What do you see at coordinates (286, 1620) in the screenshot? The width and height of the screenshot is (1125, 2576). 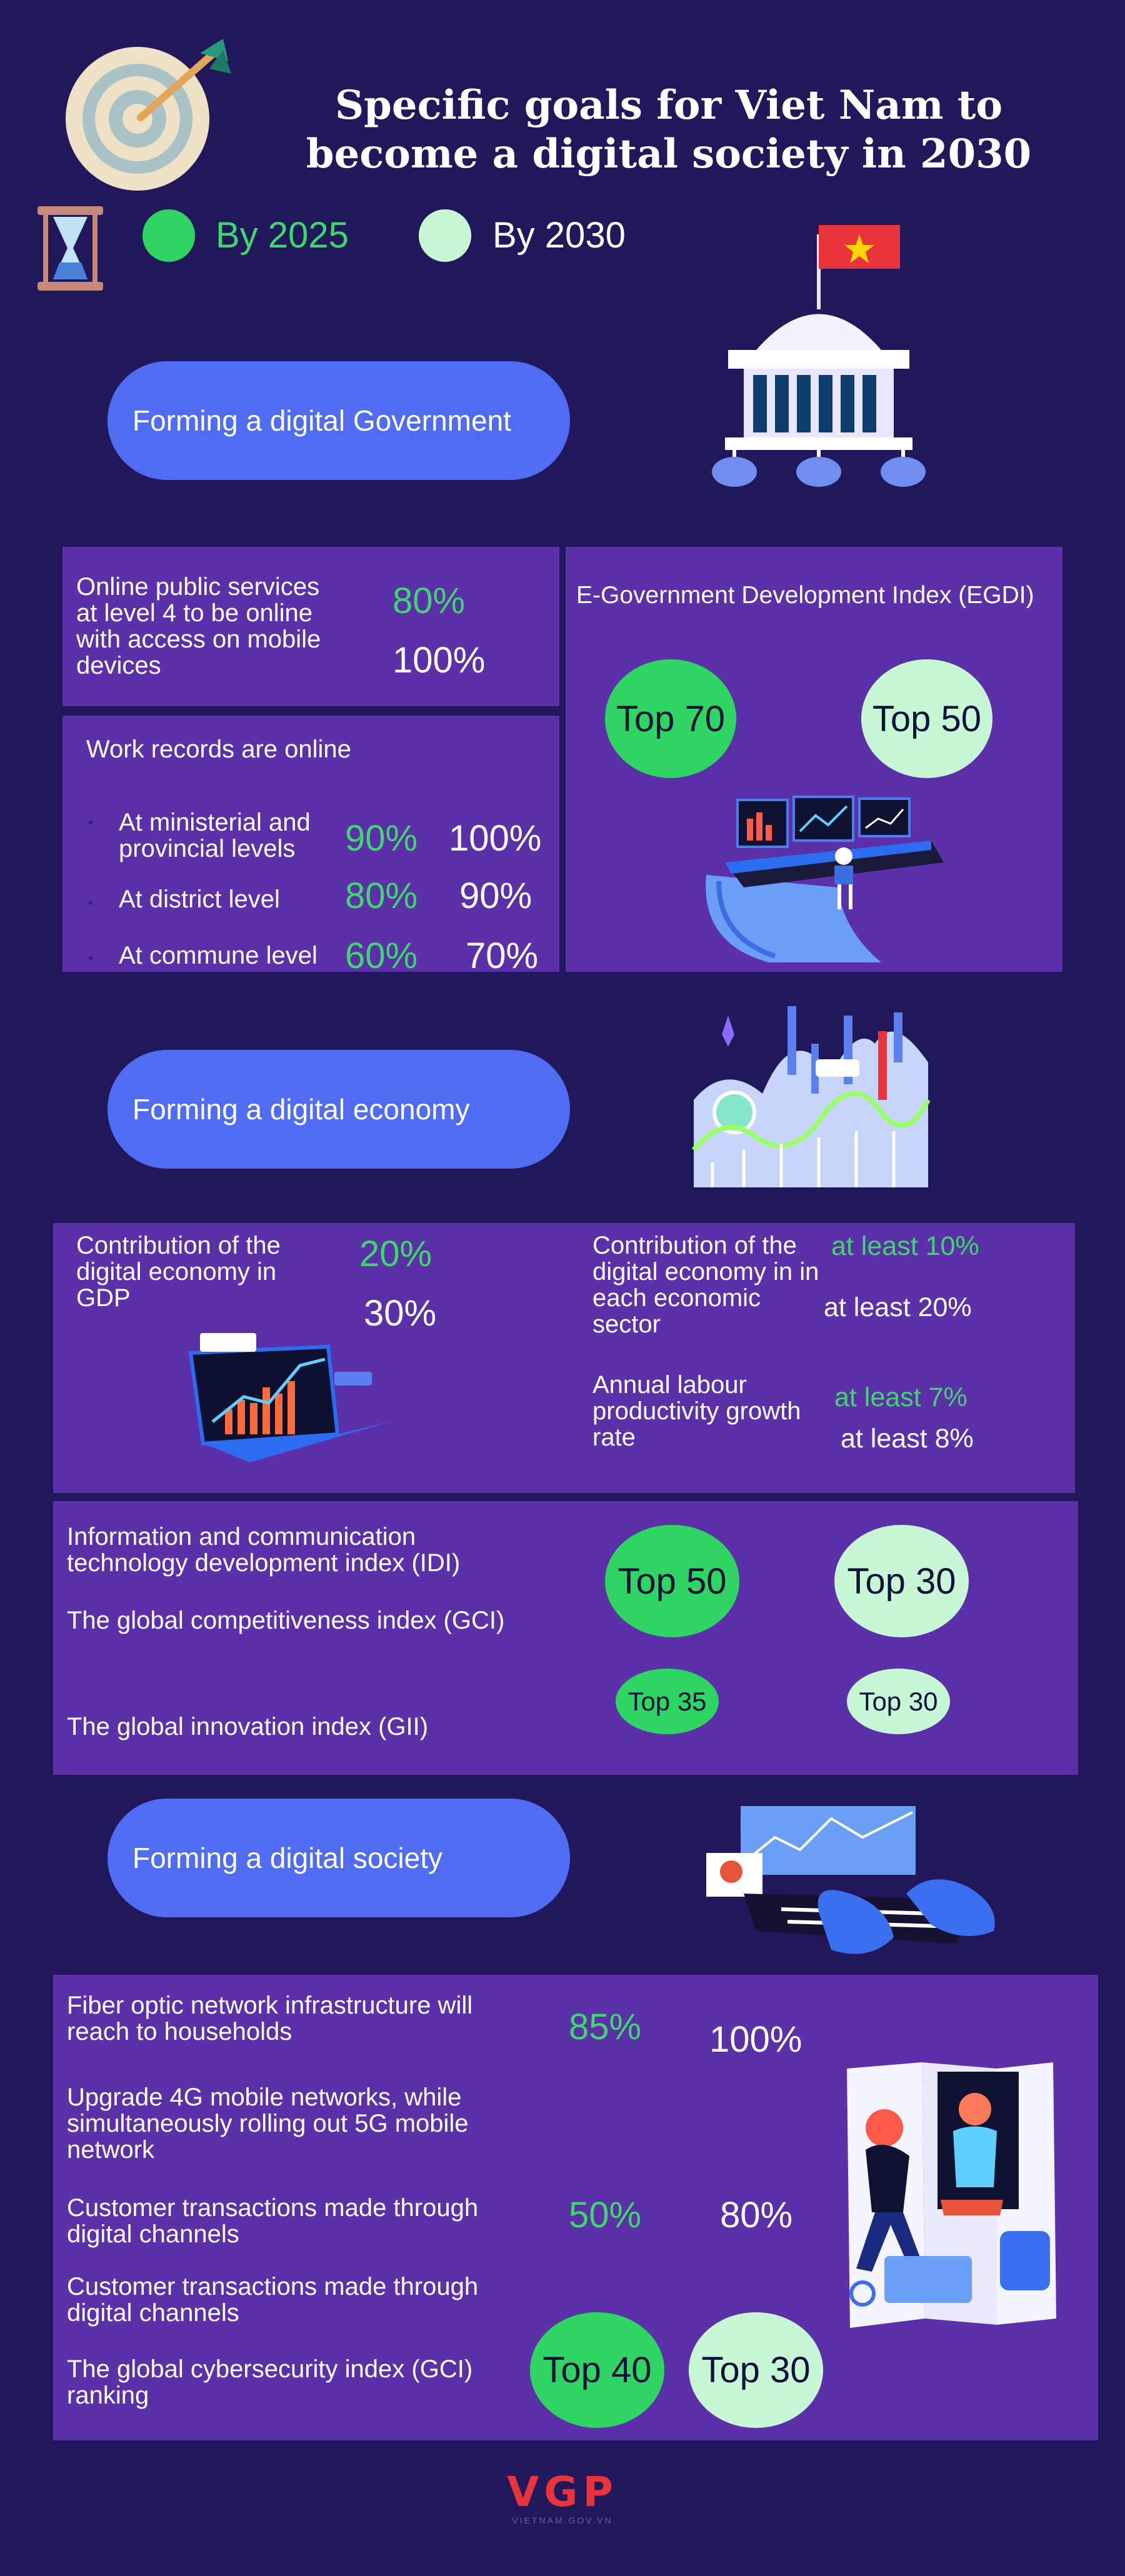 I see `gci-label: The global competitiveness index (GCI)` at bounding box center [286, 1620].